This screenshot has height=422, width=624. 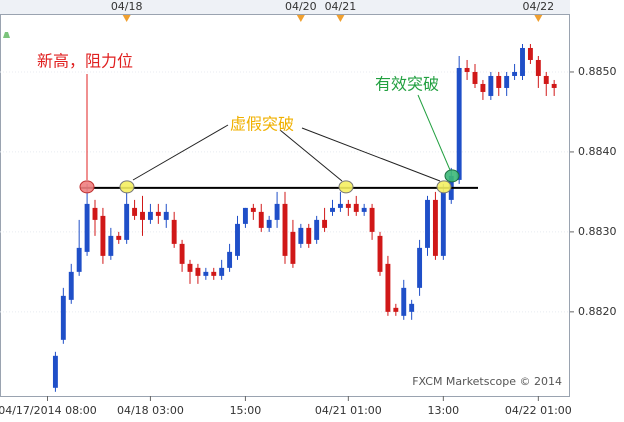 What do you see at coordinates (487, 381) in the screenshot?
I see `watermark: FXCM Marketscope © 2014` at bounding box center [487, 381].